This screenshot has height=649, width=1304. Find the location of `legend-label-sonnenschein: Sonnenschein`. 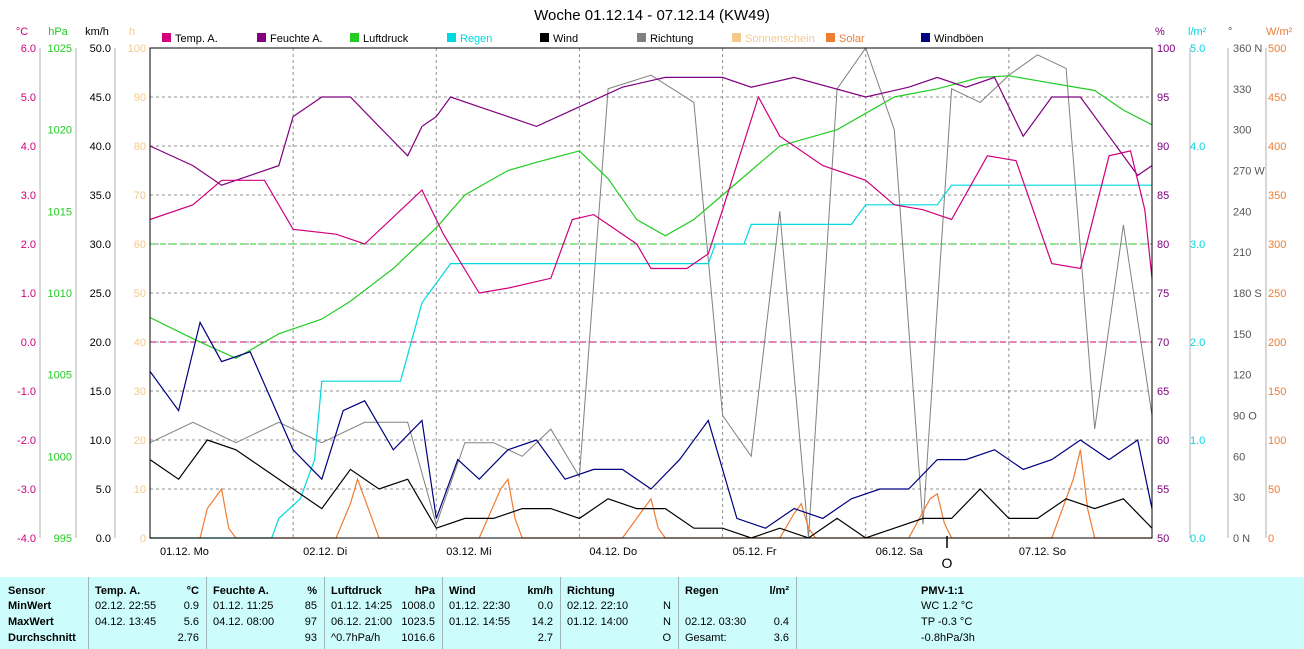

legend-label-sonnenschein: Sonnenschein is located at coordinates (780, 39).